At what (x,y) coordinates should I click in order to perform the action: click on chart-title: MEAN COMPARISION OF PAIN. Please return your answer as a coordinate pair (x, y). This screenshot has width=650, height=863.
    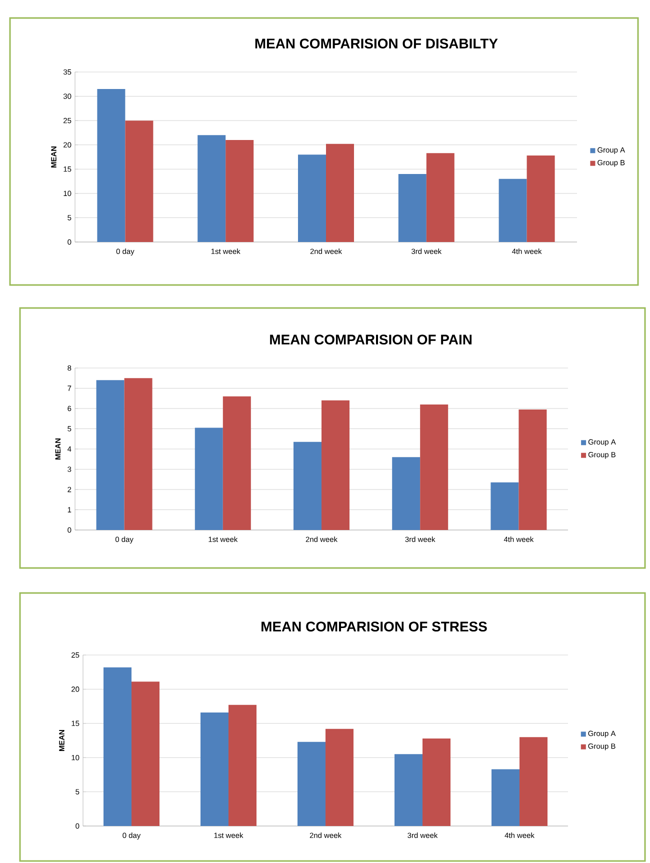
    Looking at the image, I should click on (371, 339).